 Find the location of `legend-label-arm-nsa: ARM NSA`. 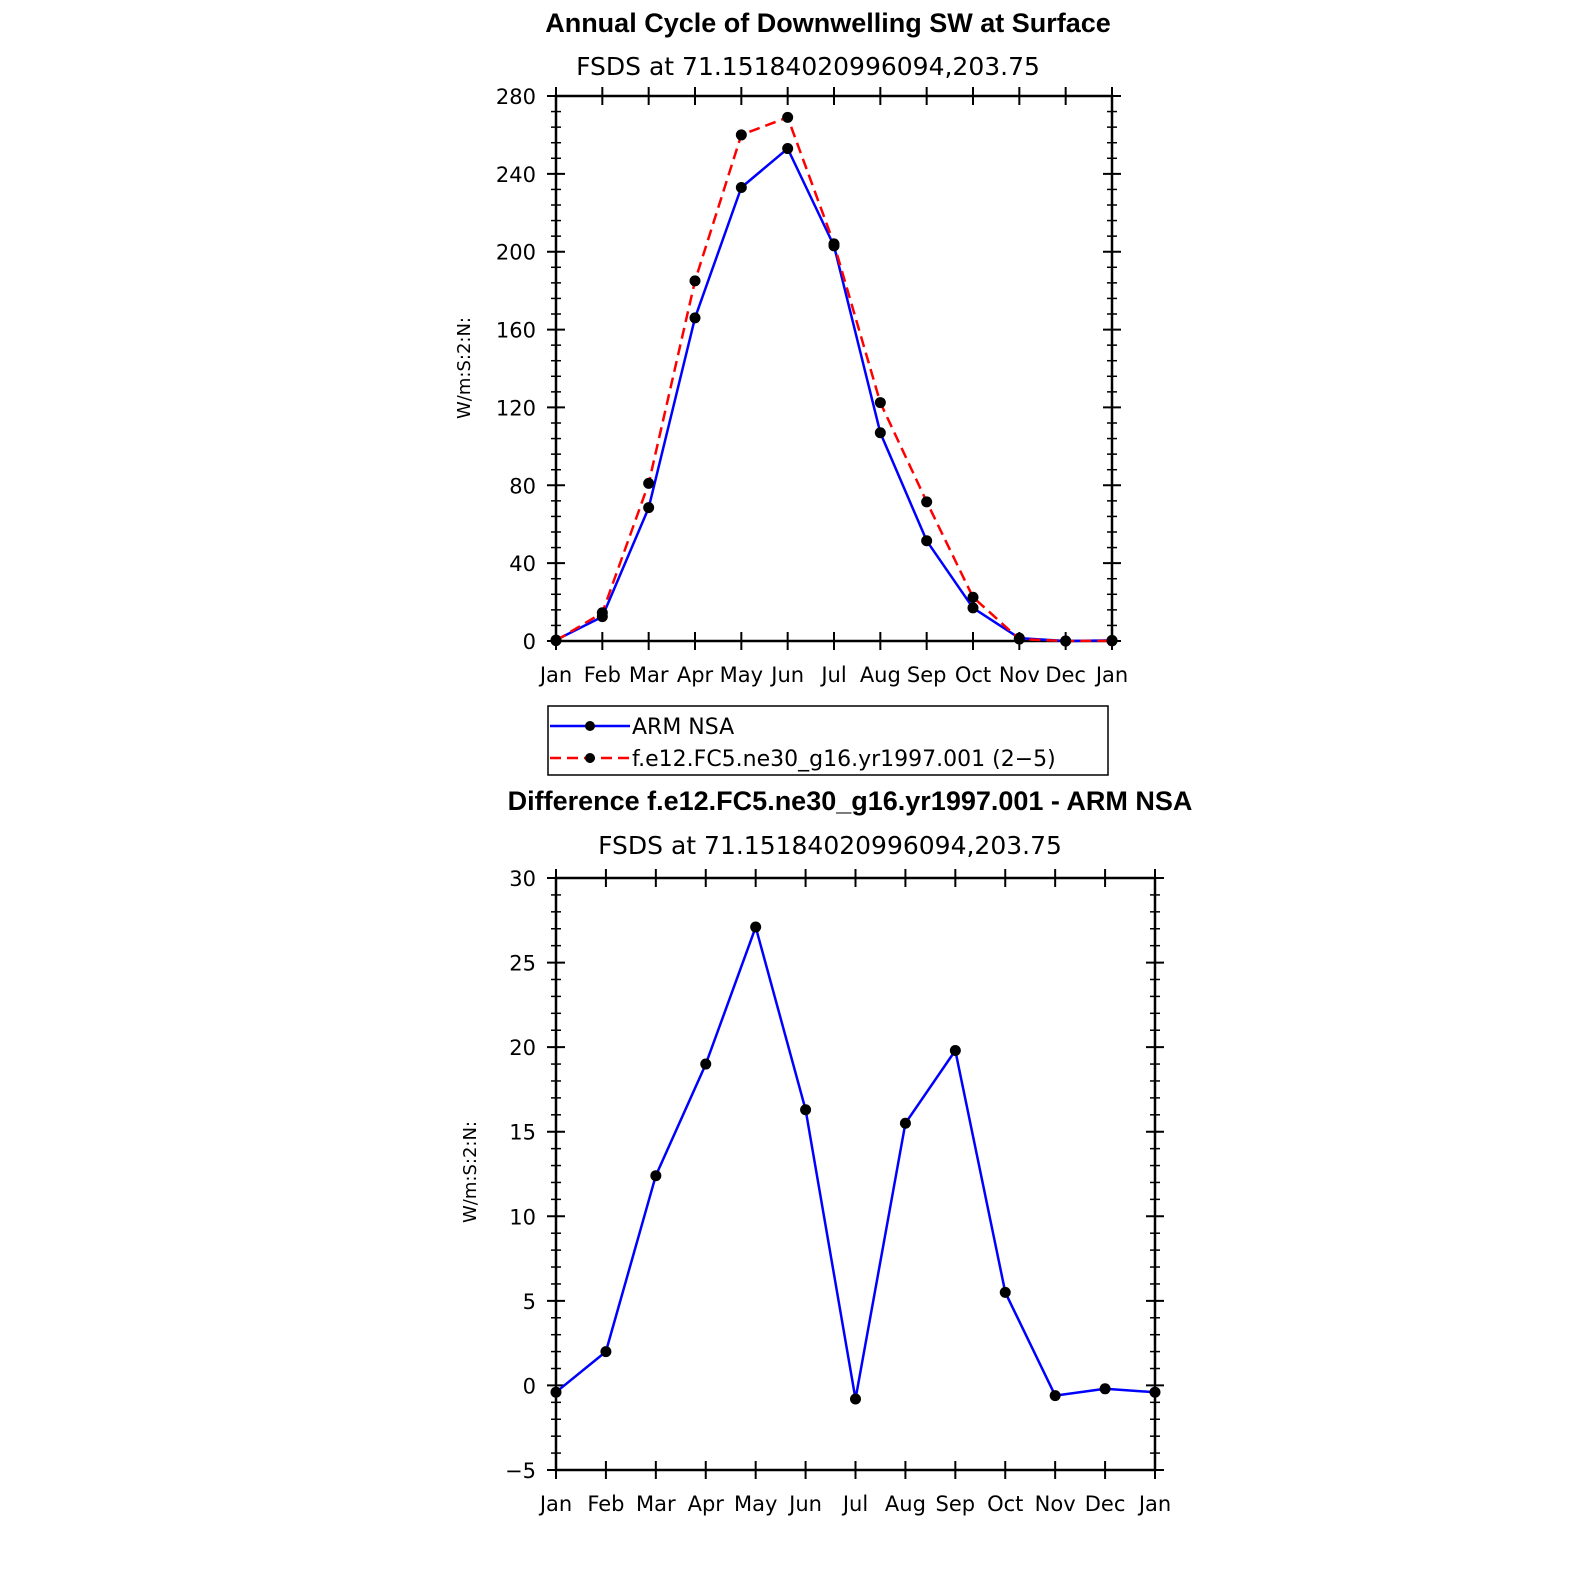

legend-label-arm-nsa: ARM NSA is located at coordinates (683, 727).